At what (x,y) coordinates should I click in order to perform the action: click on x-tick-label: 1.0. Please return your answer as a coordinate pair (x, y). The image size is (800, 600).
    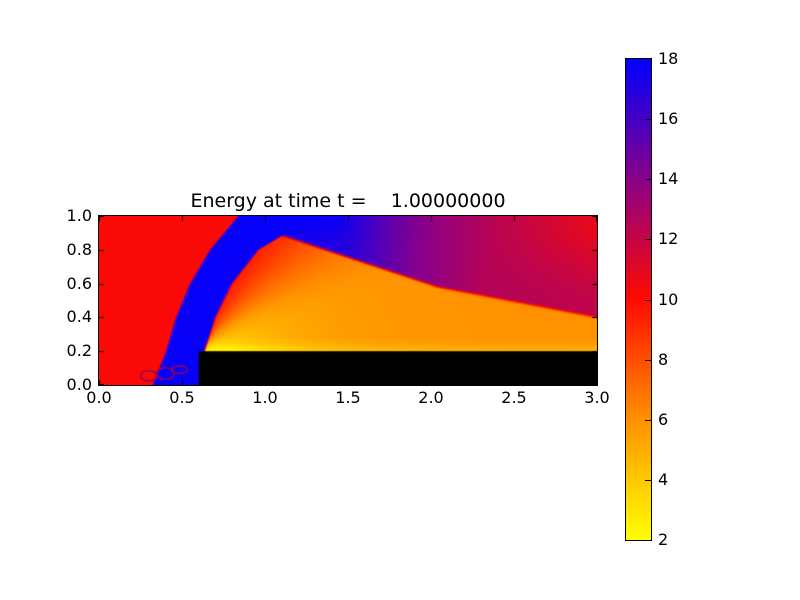
    Looking at the image, I should click on (265, 397).